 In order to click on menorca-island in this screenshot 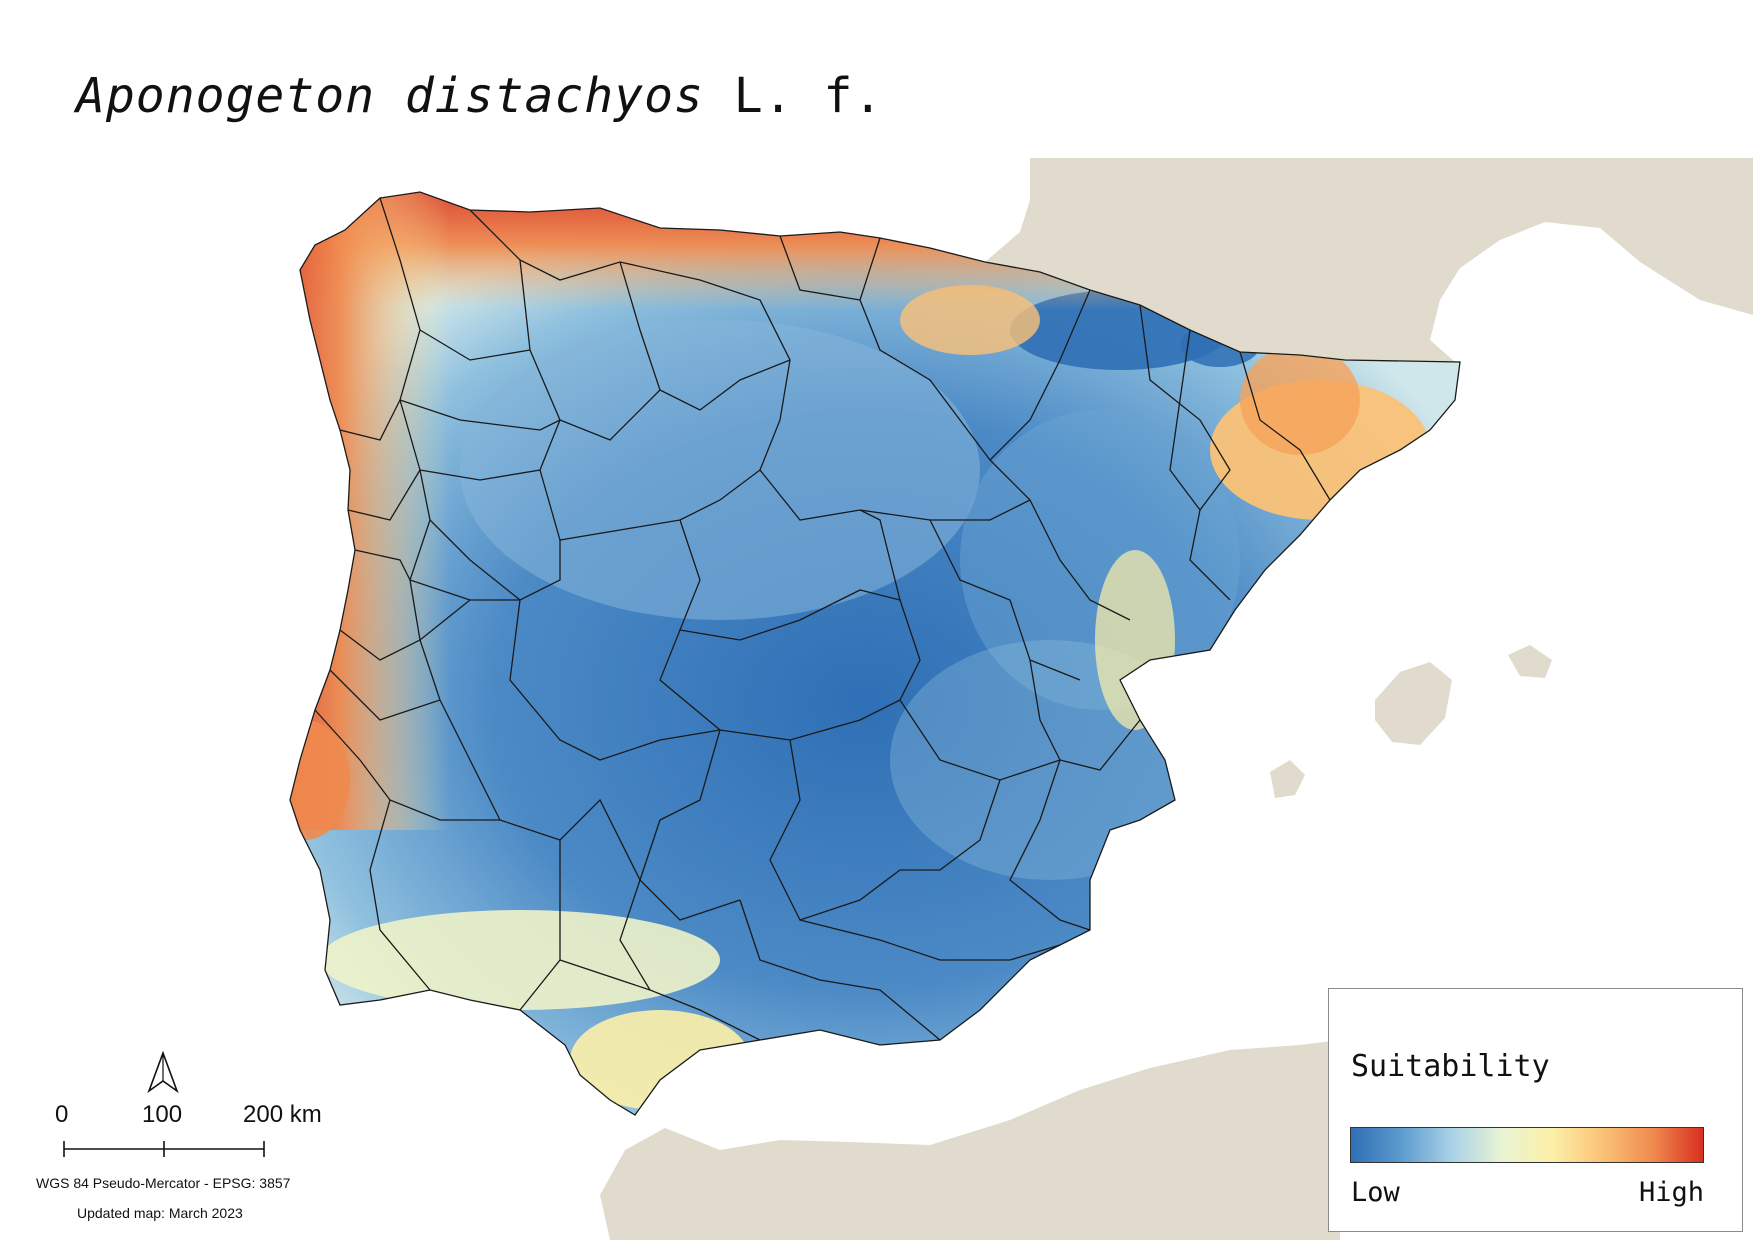, I will do `click(1530, 661)`.